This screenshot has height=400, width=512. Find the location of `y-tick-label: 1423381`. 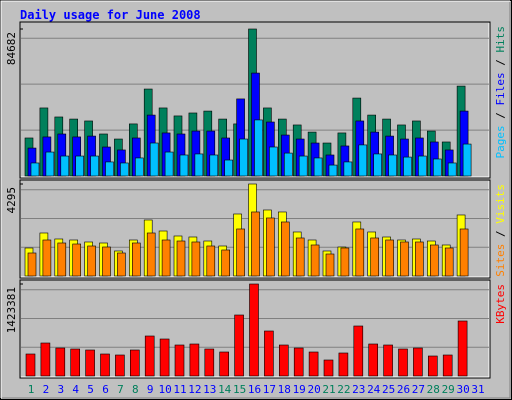

y-tick-label: 1423381 is located at coordinates (11, 310).